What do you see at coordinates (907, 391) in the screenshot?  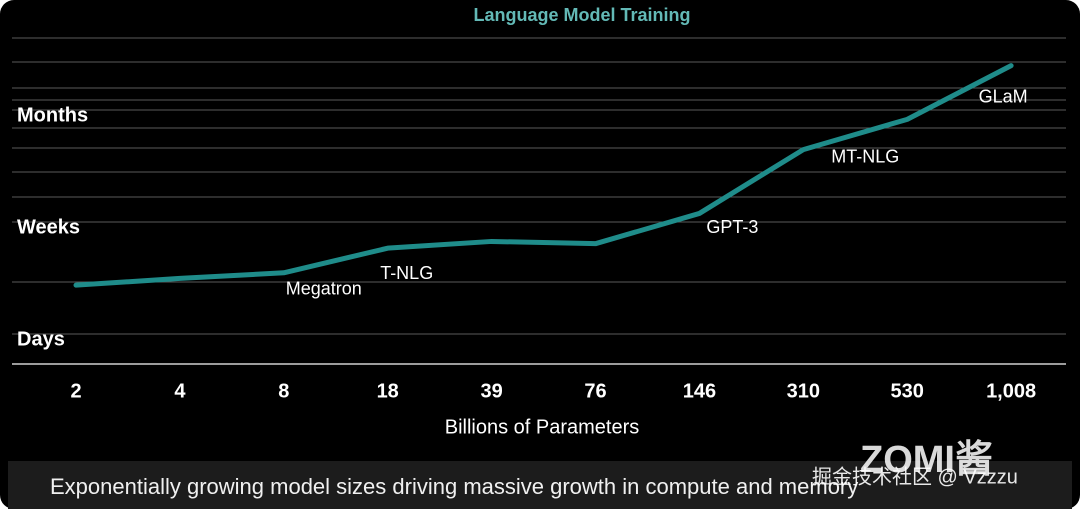 I see `x-tick-label: 530` at bounding box center [907, 391].